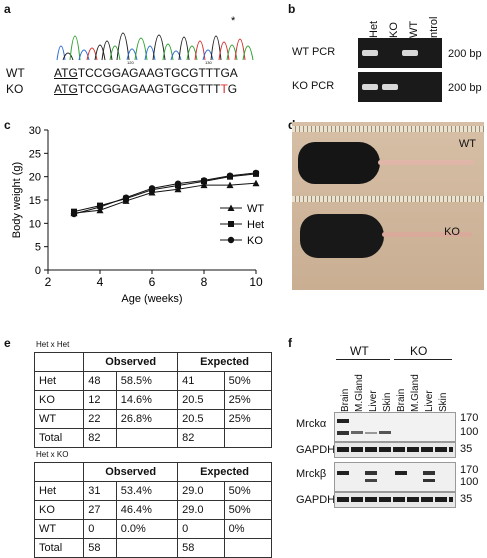 This screenshot has width=487, height=558. Describe the element at coordinates (201, 400) in the screenshot. I see `expected-count: 20.5` at that location.